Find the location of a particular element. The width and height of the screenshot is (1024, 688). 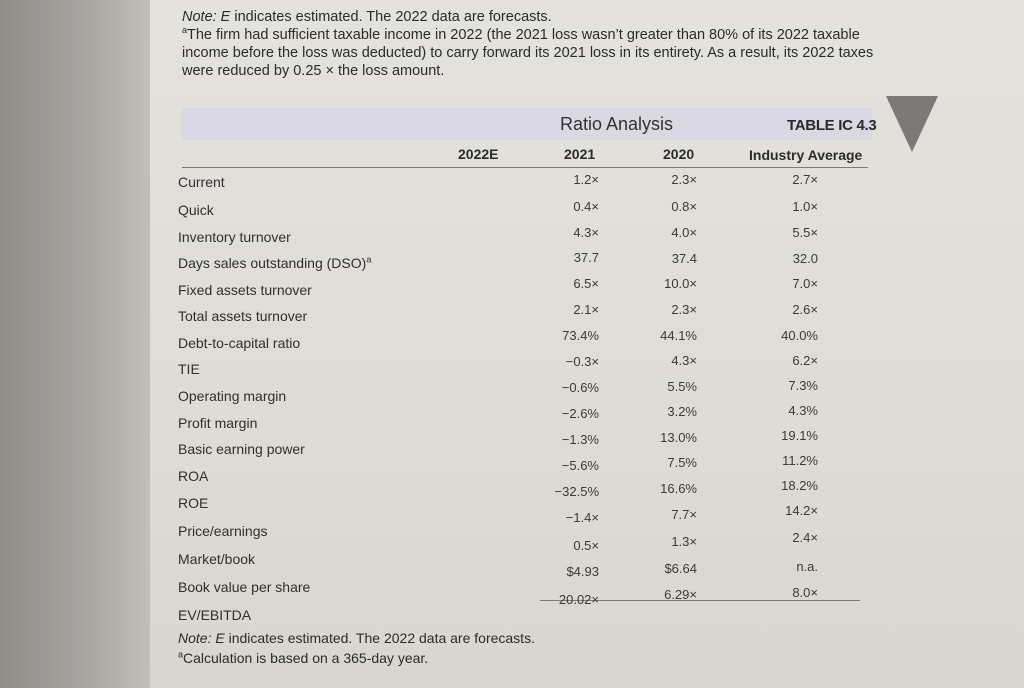

row-label-text: Profit margin is located at coordinates (218, 423).